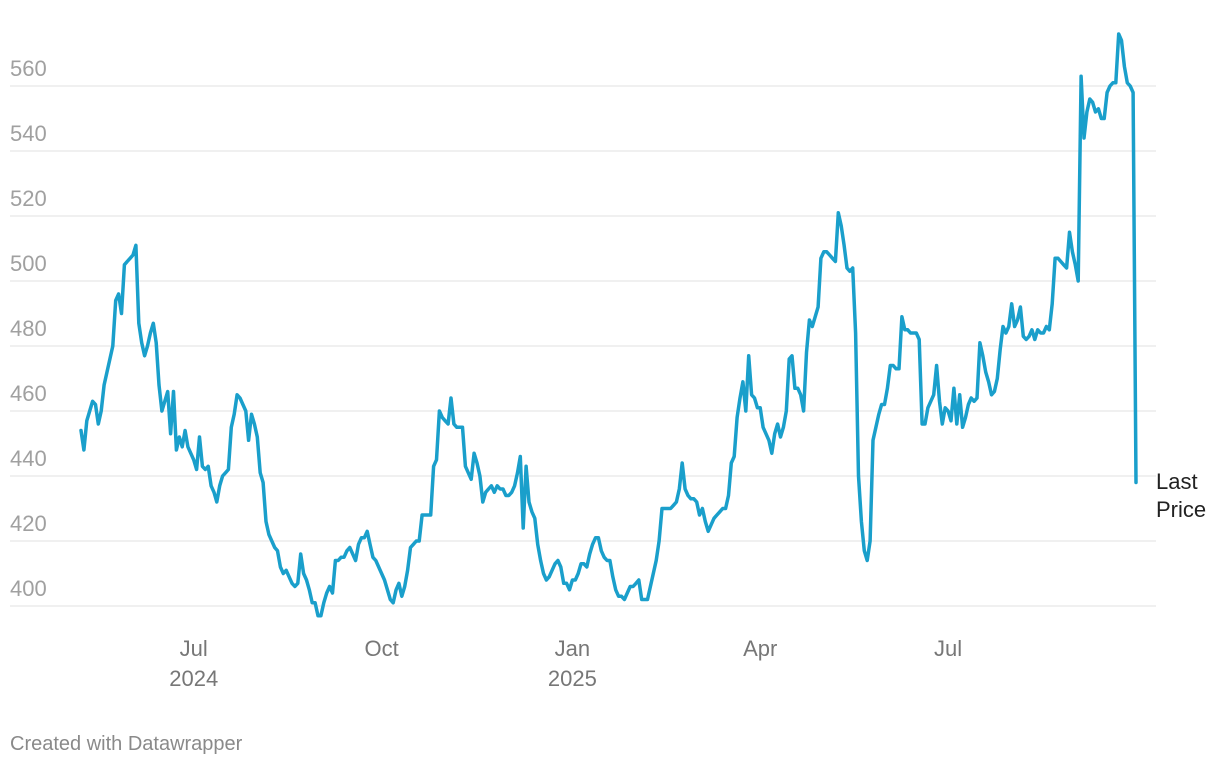  What do you see at coordinates (28, 133) in the screenshot?
I see `y-tick-label: 540` at bounding box center [28, 133].